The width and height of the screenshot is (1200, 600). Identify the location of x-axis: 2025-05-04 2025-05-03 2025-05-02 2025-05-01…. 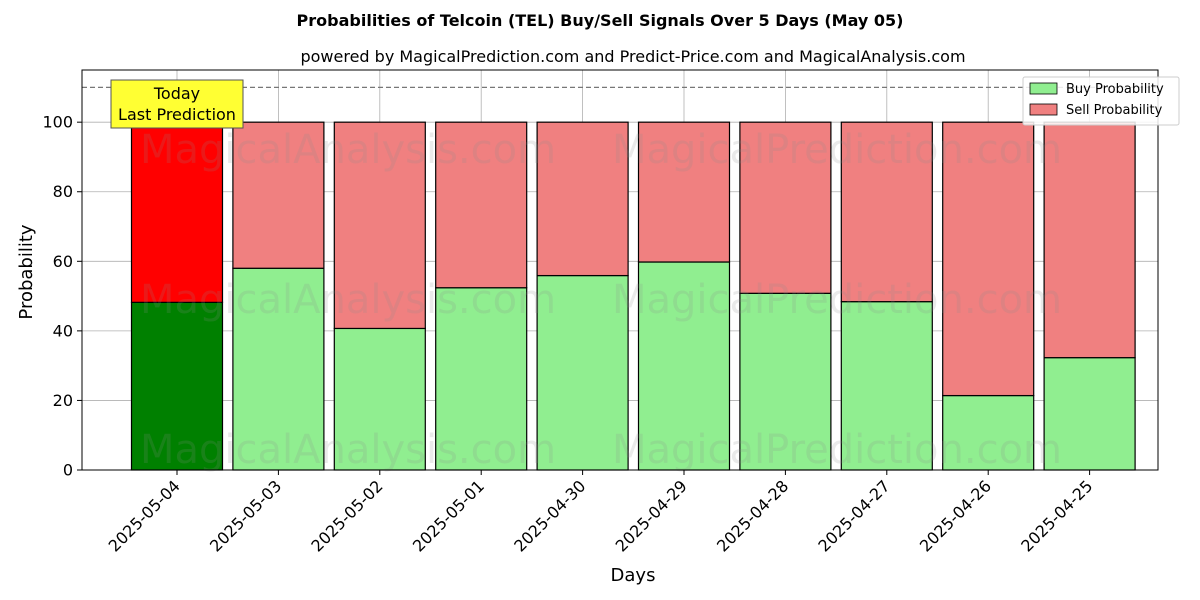
(600, 513).